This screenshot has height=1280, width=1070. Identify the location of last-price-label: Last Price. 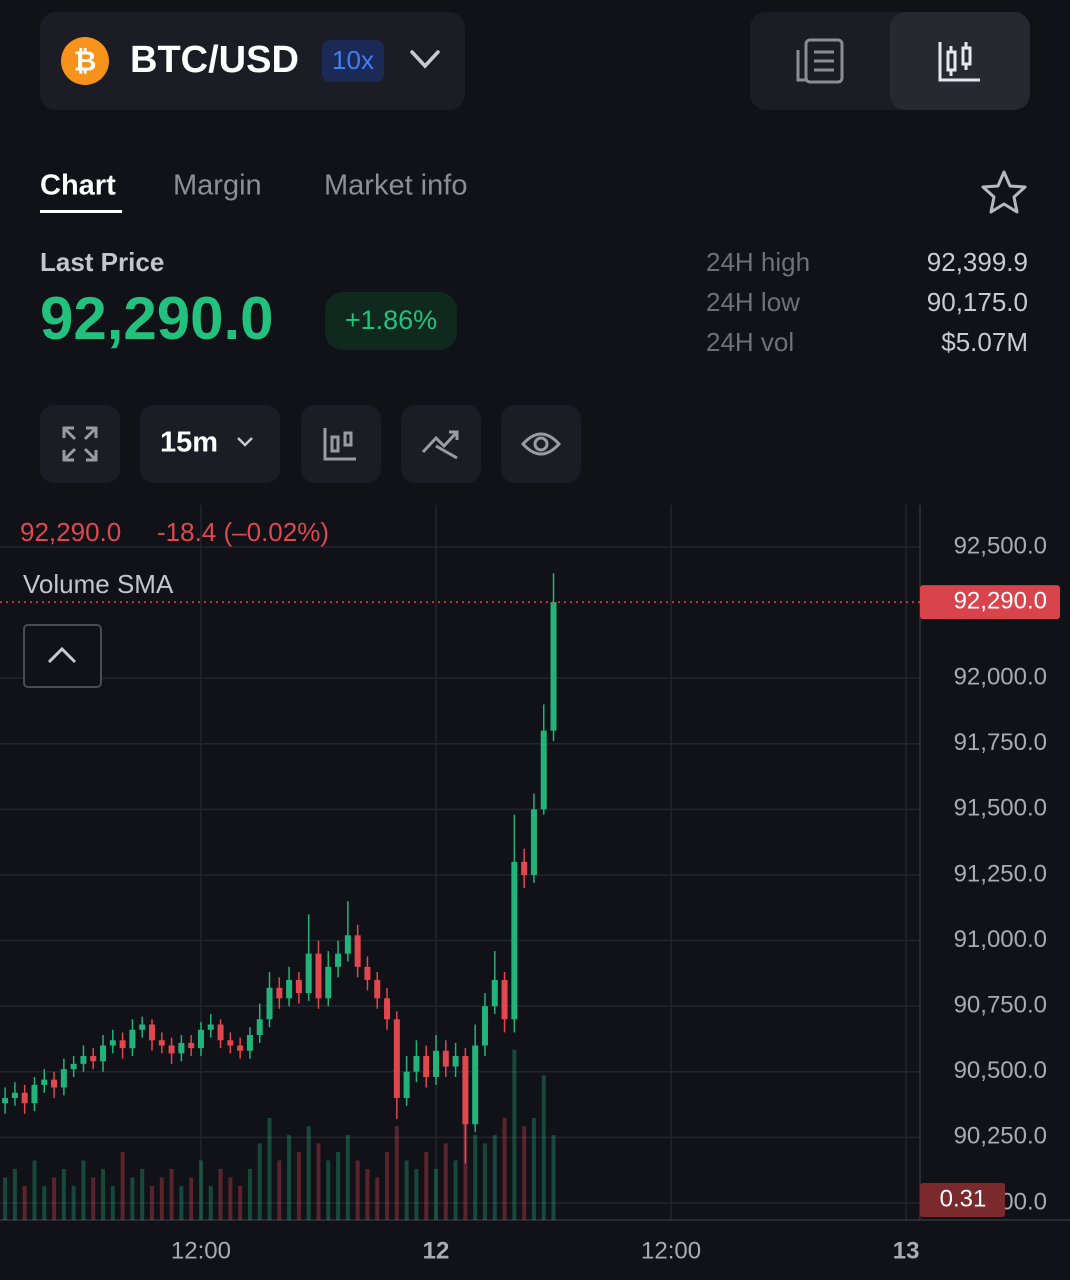
(102, 262).